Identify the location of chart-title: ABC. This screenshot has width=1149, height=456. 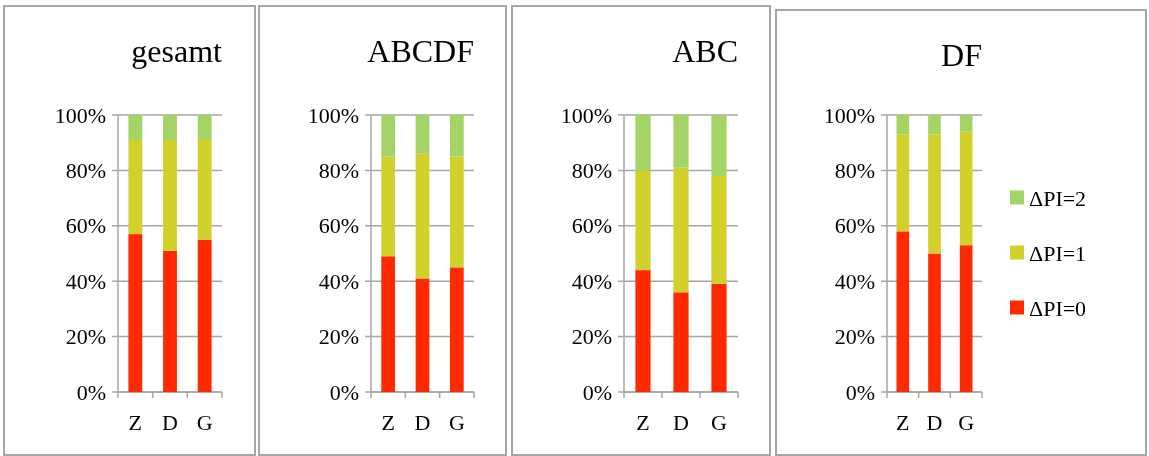
(705, 51).